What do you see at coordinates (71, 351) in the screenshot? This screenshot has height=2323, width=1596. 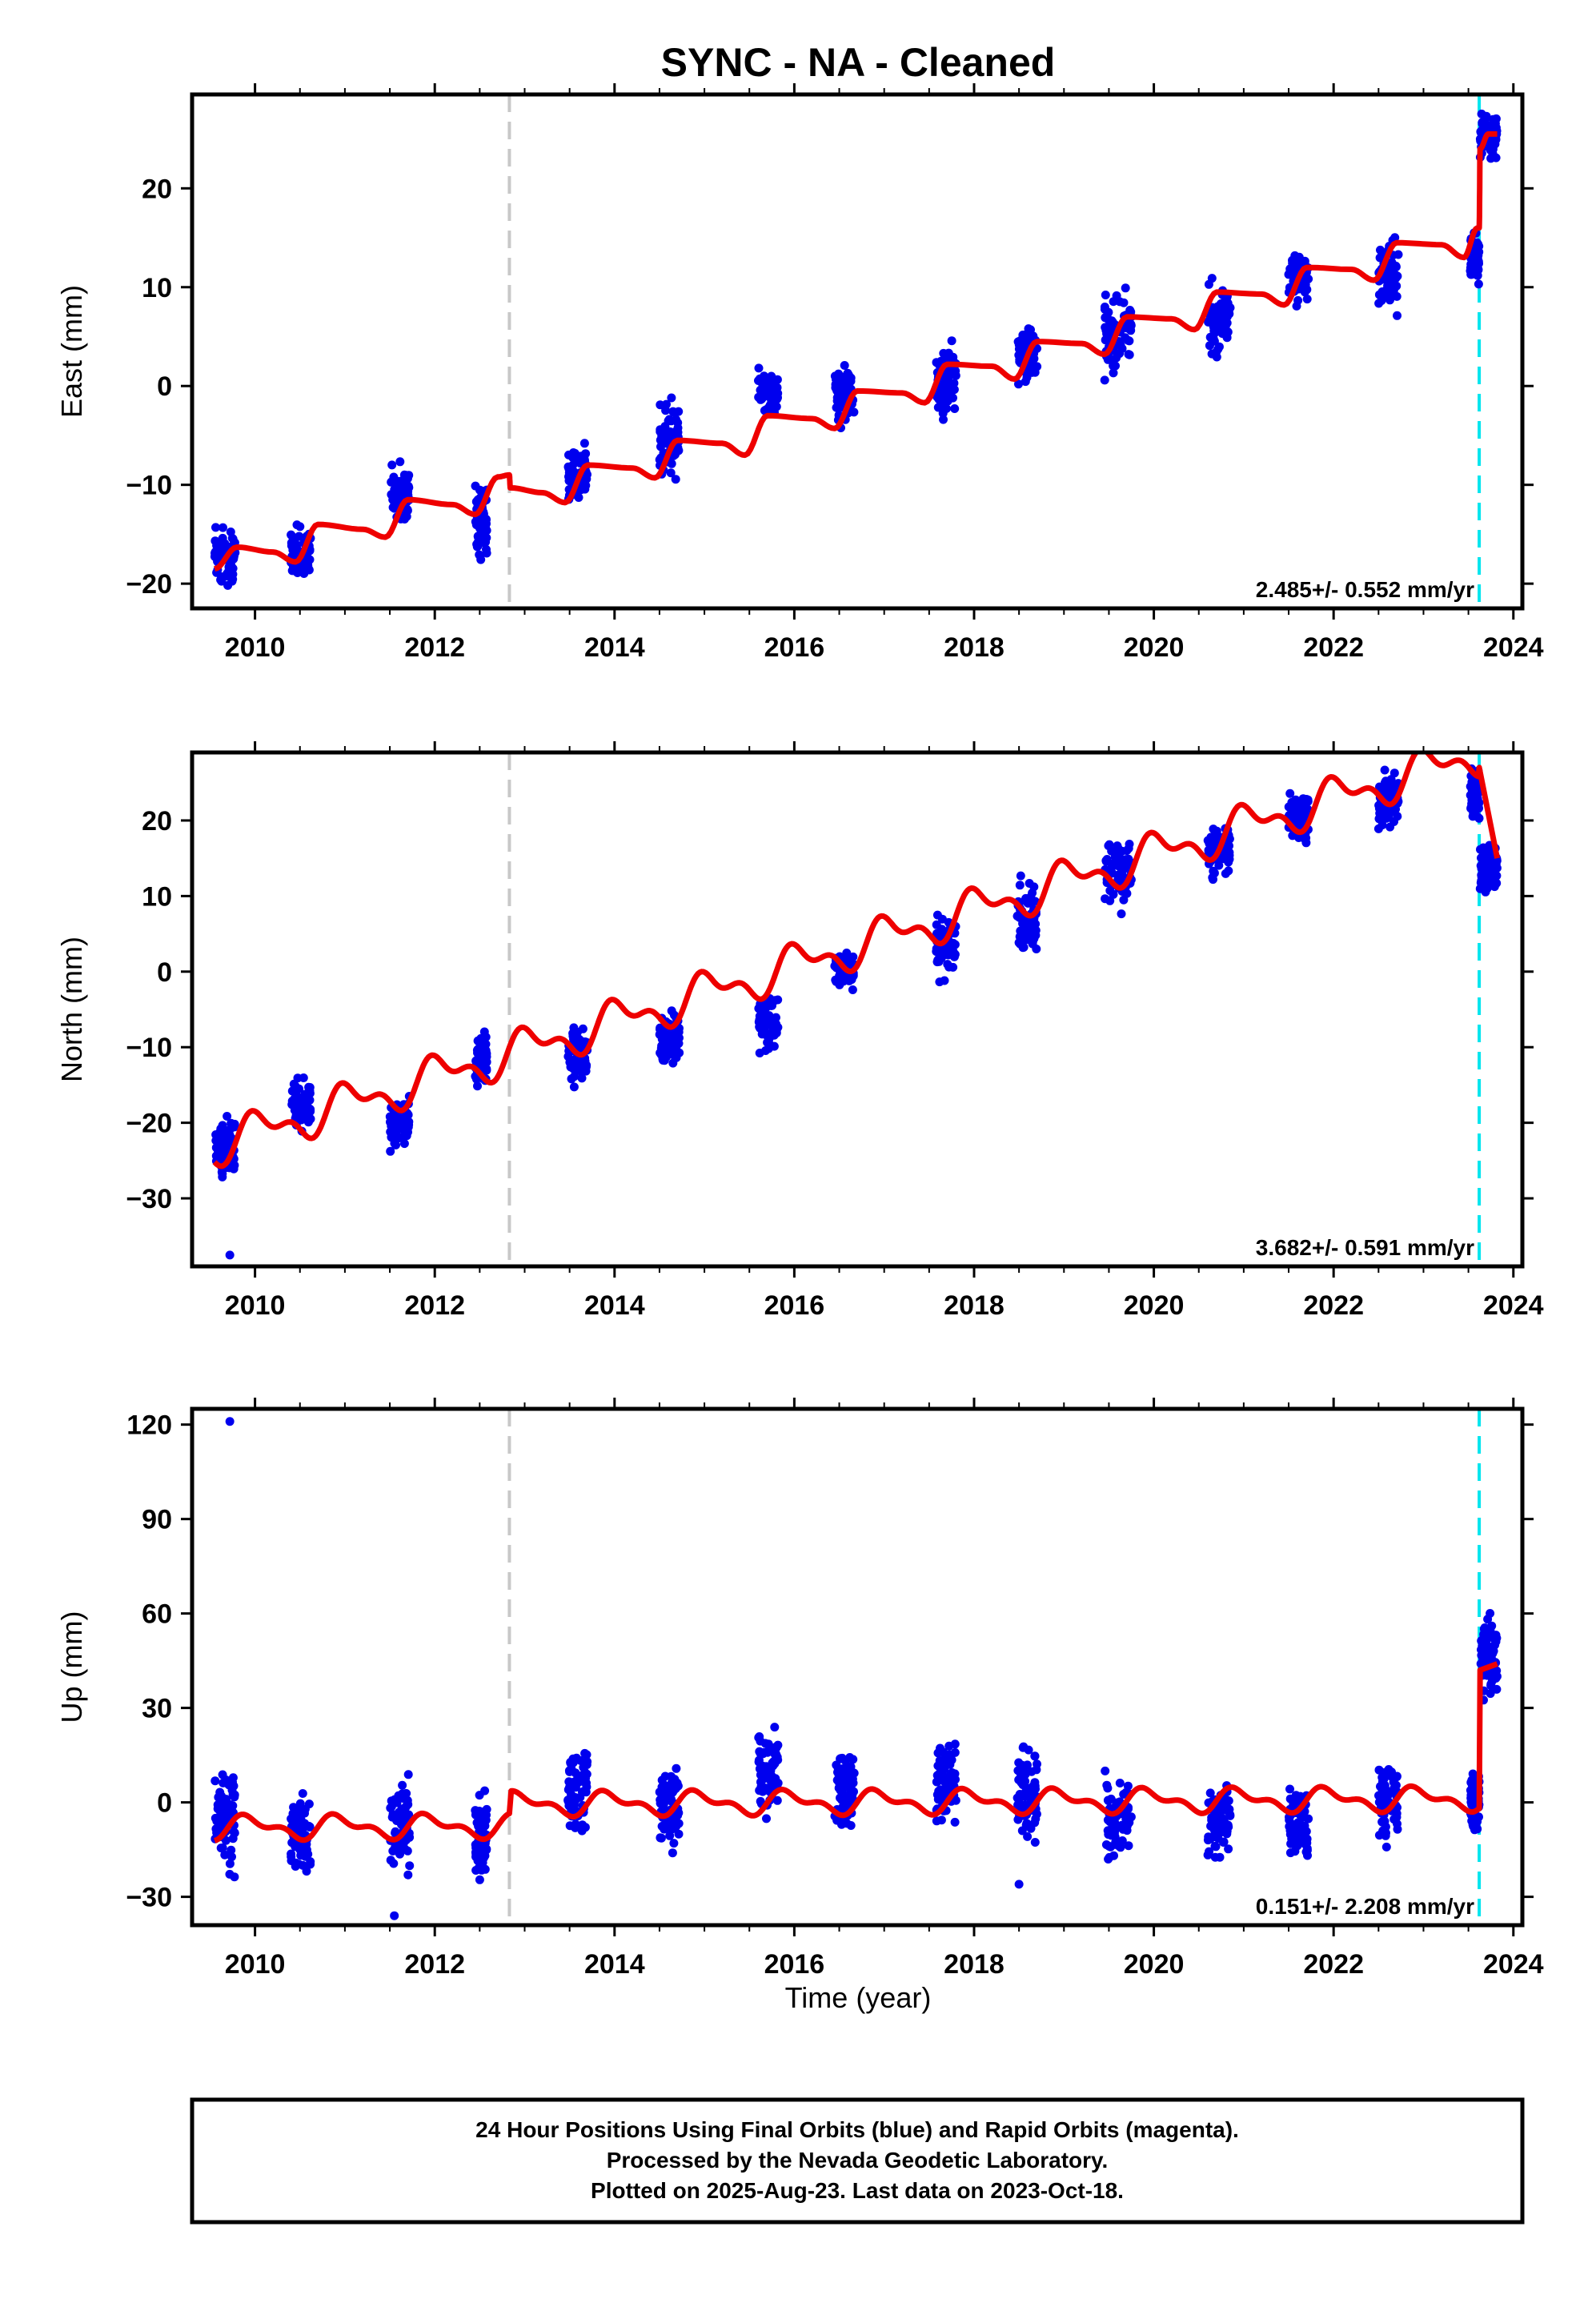 I see `east-y-axis-title: East (mm)` at bounding box center [71, 351].